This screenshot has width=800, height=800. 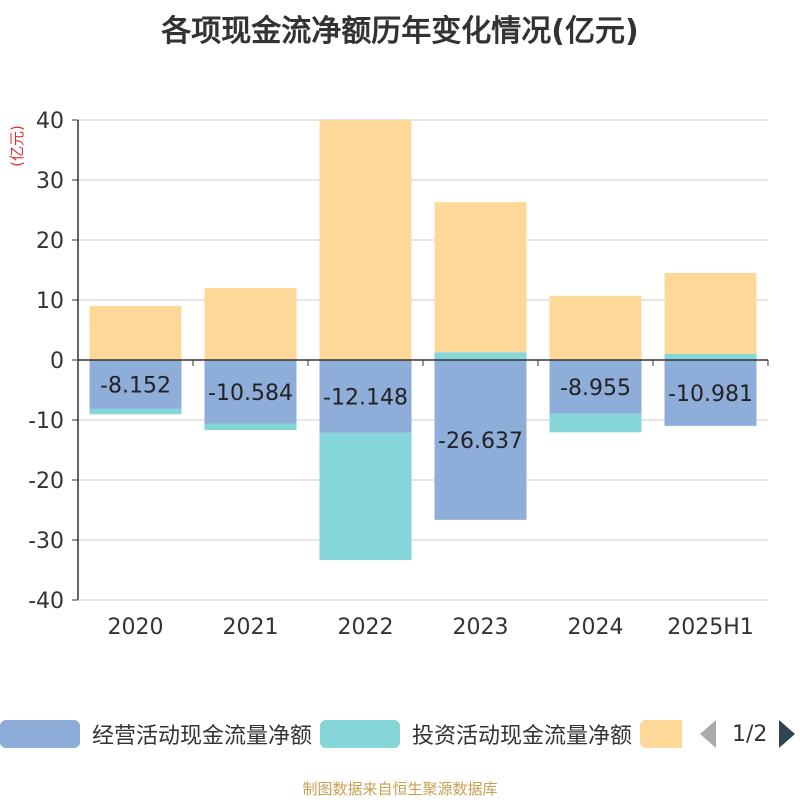 What do you see at coordinates (135, 411) in the screenshot?
I see `bar-investing-2020` at bounding box center [135, 411].